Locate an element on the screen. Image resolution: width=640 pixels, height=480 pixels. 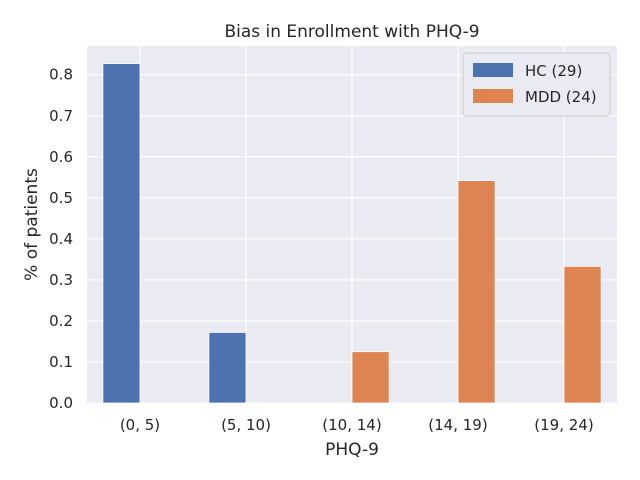
y-tick-label: 0.2 is located at coordinates (61, 321).